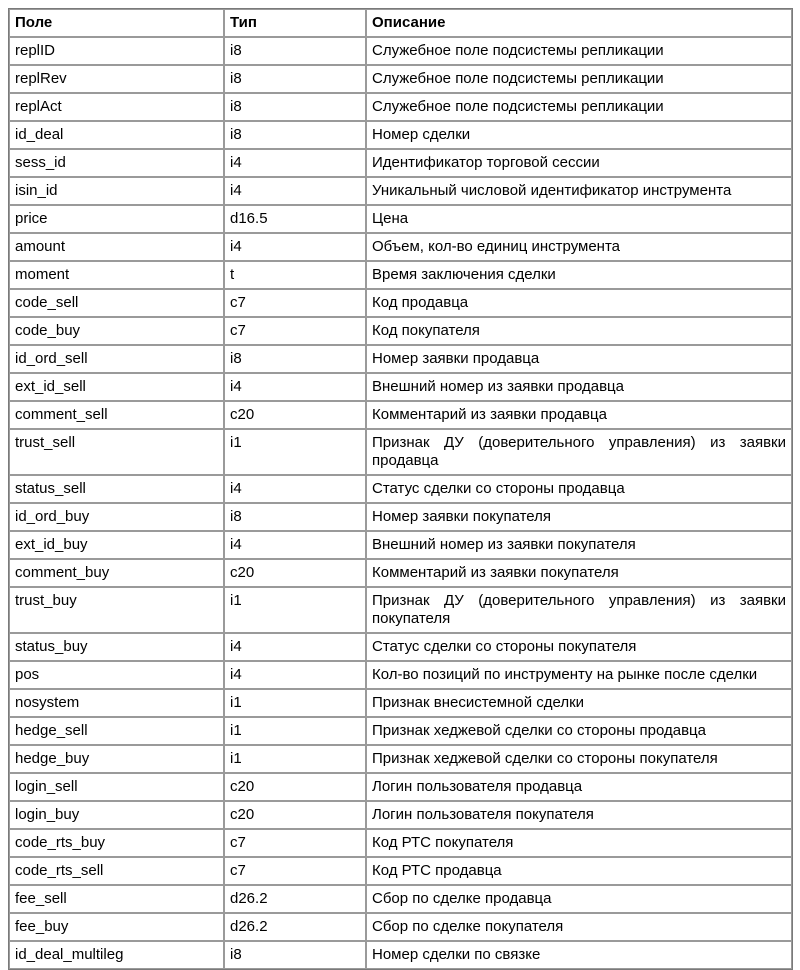 The width and height of the screenshot is (800, 970). Describe the element at coordinates (579, 871) in the screenshot. I see `desc-cell: Код РТС продавца` at that location.